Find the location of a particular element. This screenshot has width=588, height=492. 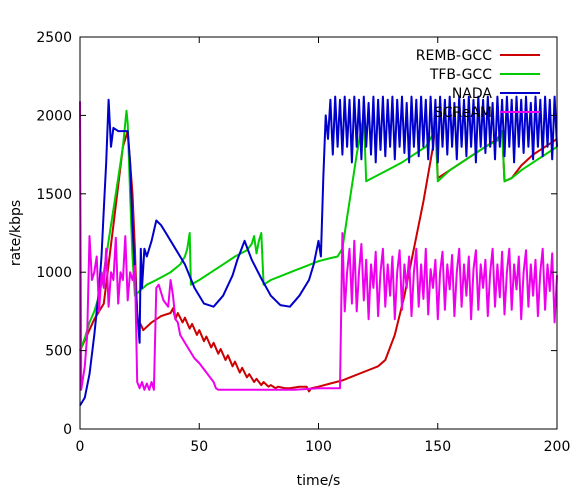

legend: REMB-GCC TFB-GCC NADA SCReAM is located at coordinates (478, 84).